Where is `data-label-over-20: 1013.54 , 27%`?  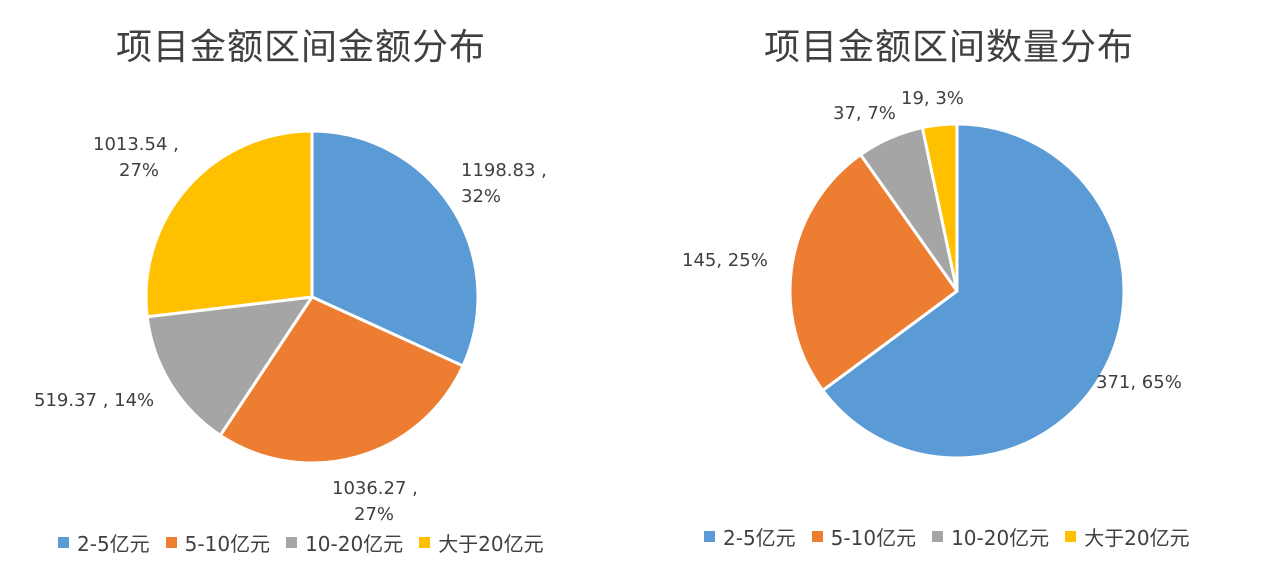
data-label-over-20: 1013.54 , 27% is located at coordinates (136, 157).